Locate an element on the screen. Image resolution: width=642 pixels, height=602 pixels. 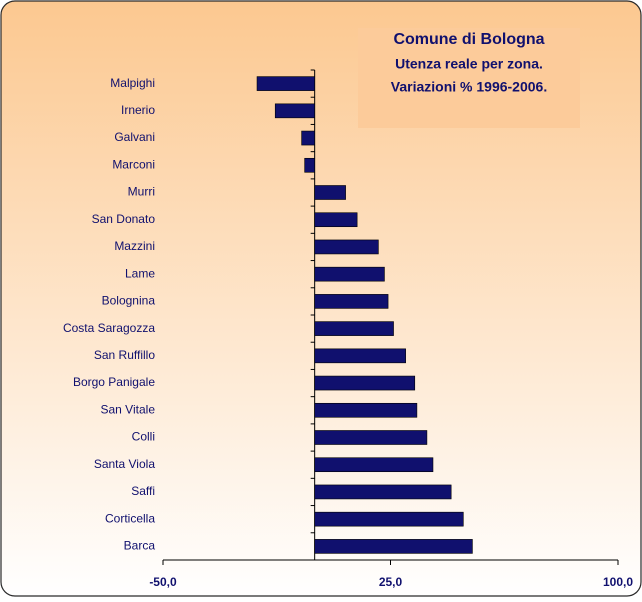
y-tick-label: Lame is located at coordinates (140, 273).